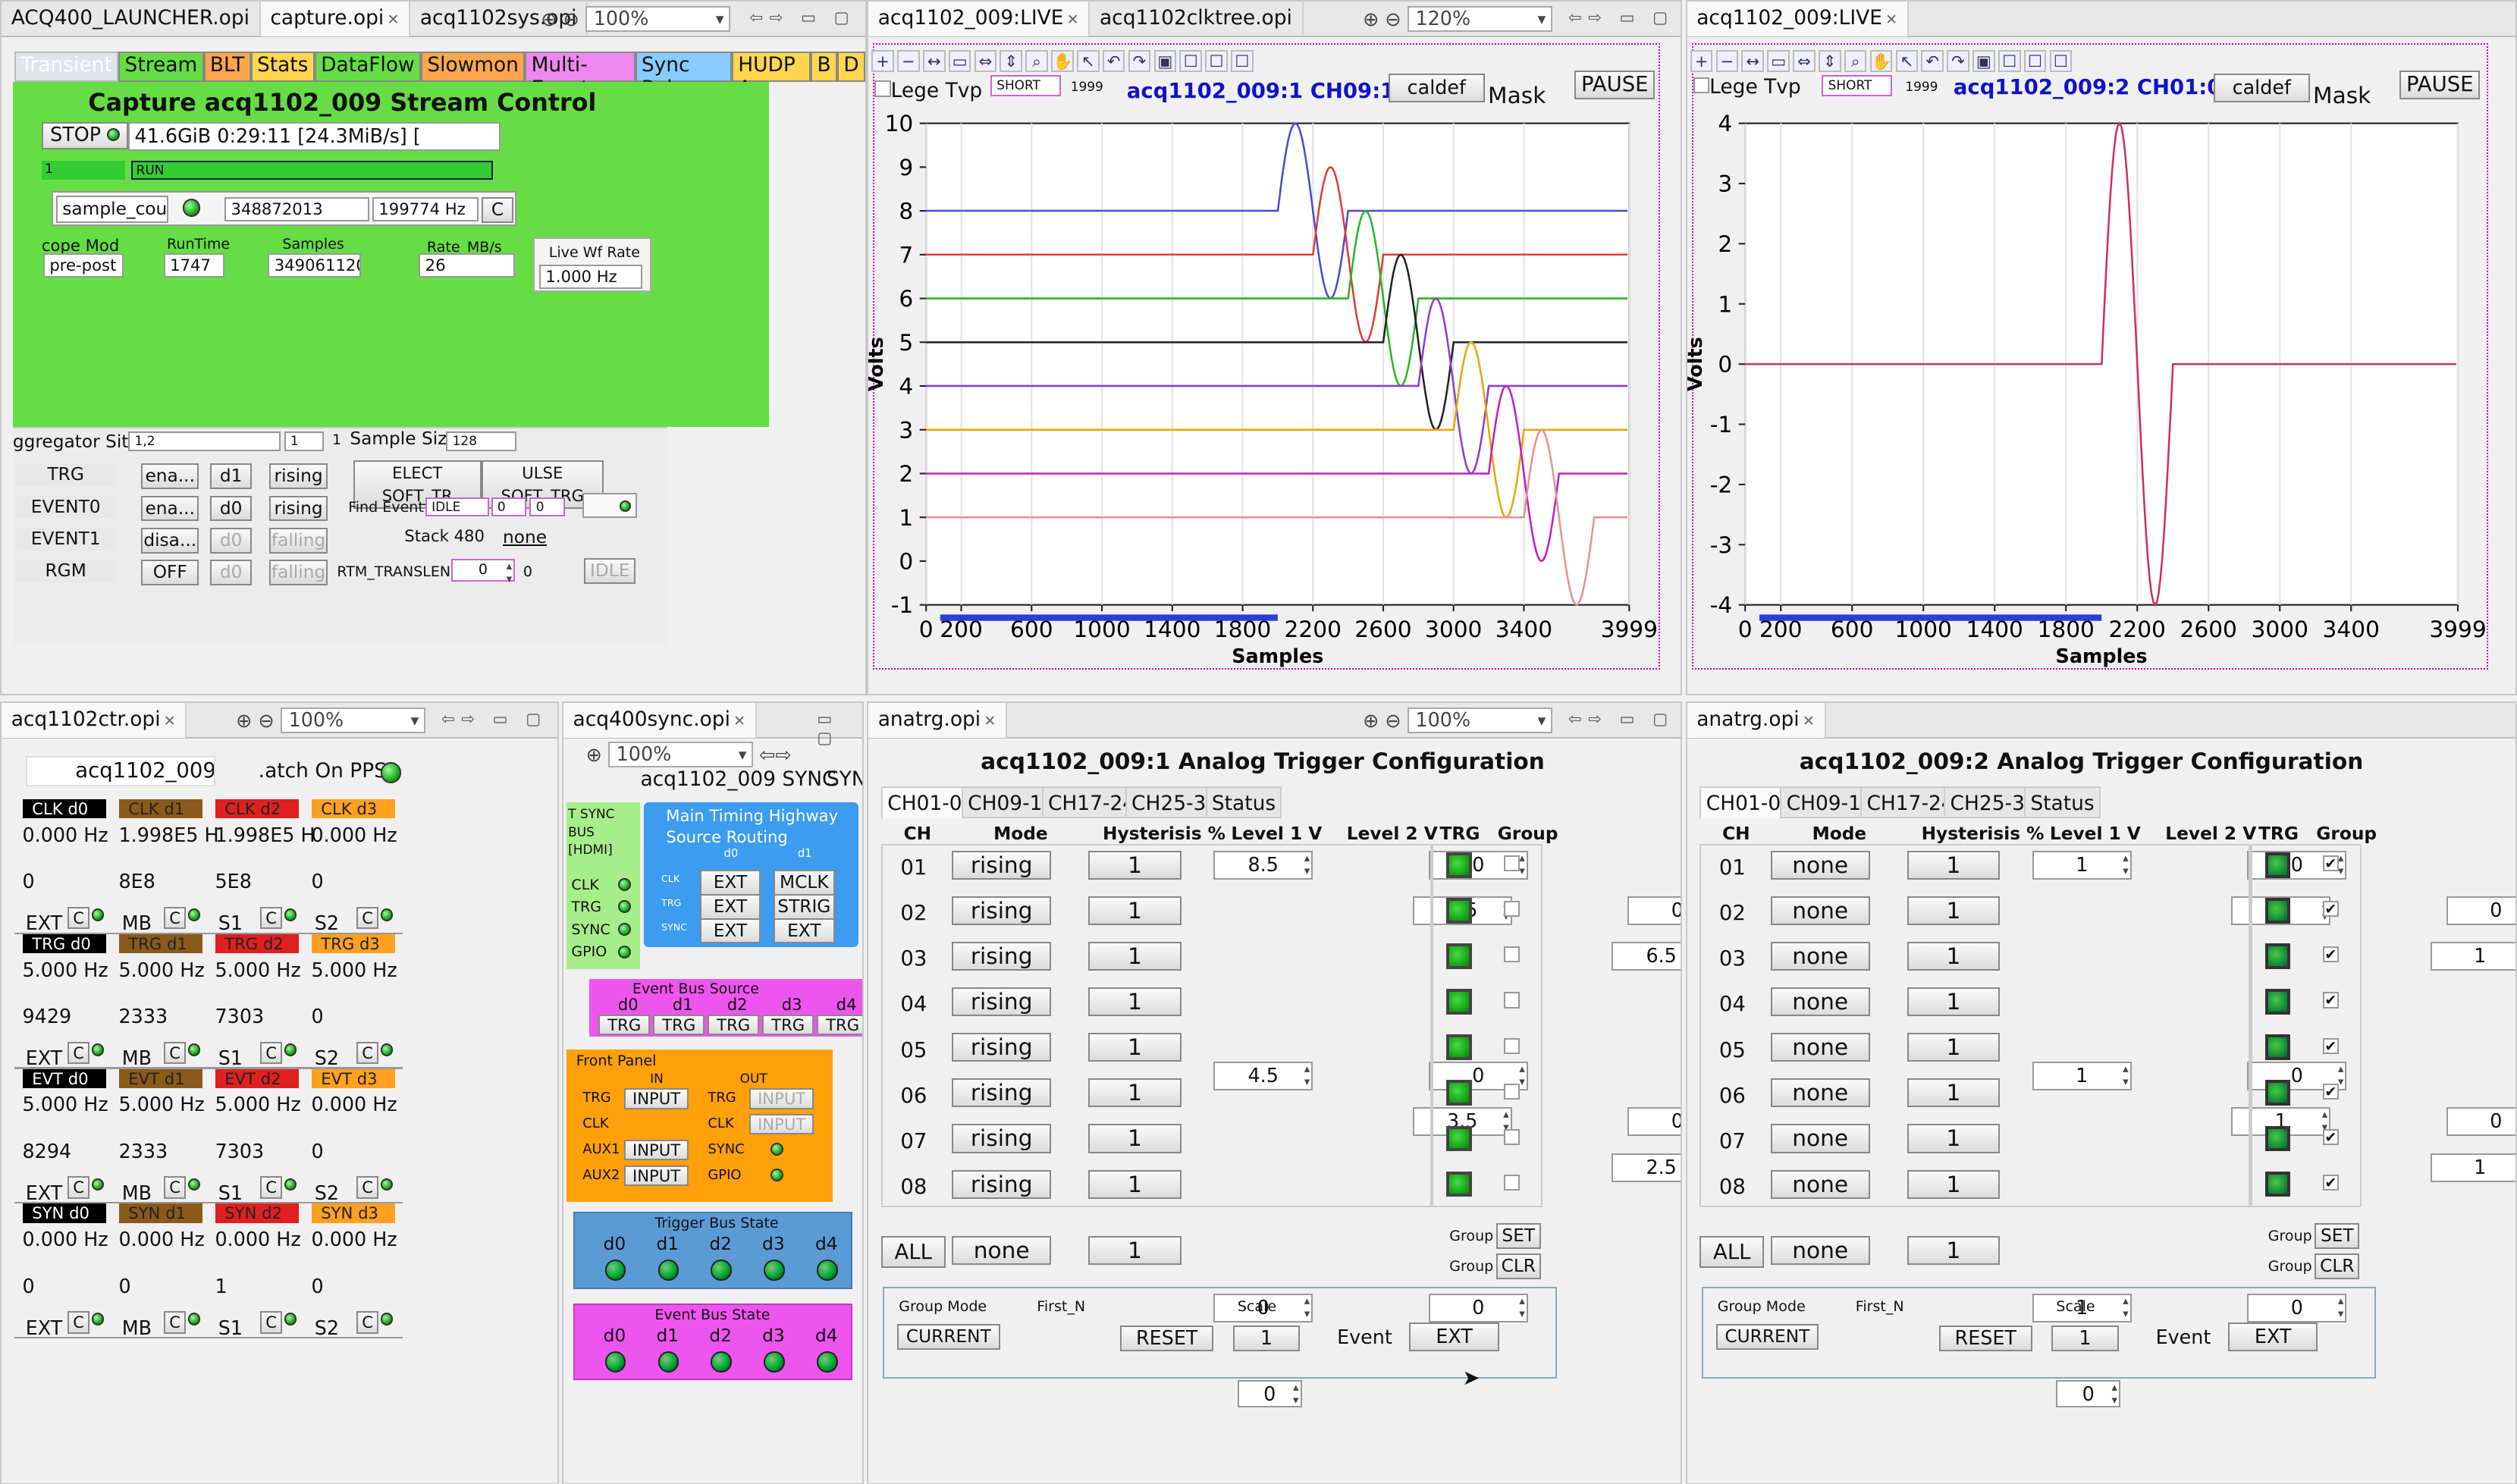 The height and width of the screenshot is (1484, 2517). What do you see at coordinates (1002, 911) in the screenshot?
I see `mode-select: rising` at bounding box center [1002, 911].